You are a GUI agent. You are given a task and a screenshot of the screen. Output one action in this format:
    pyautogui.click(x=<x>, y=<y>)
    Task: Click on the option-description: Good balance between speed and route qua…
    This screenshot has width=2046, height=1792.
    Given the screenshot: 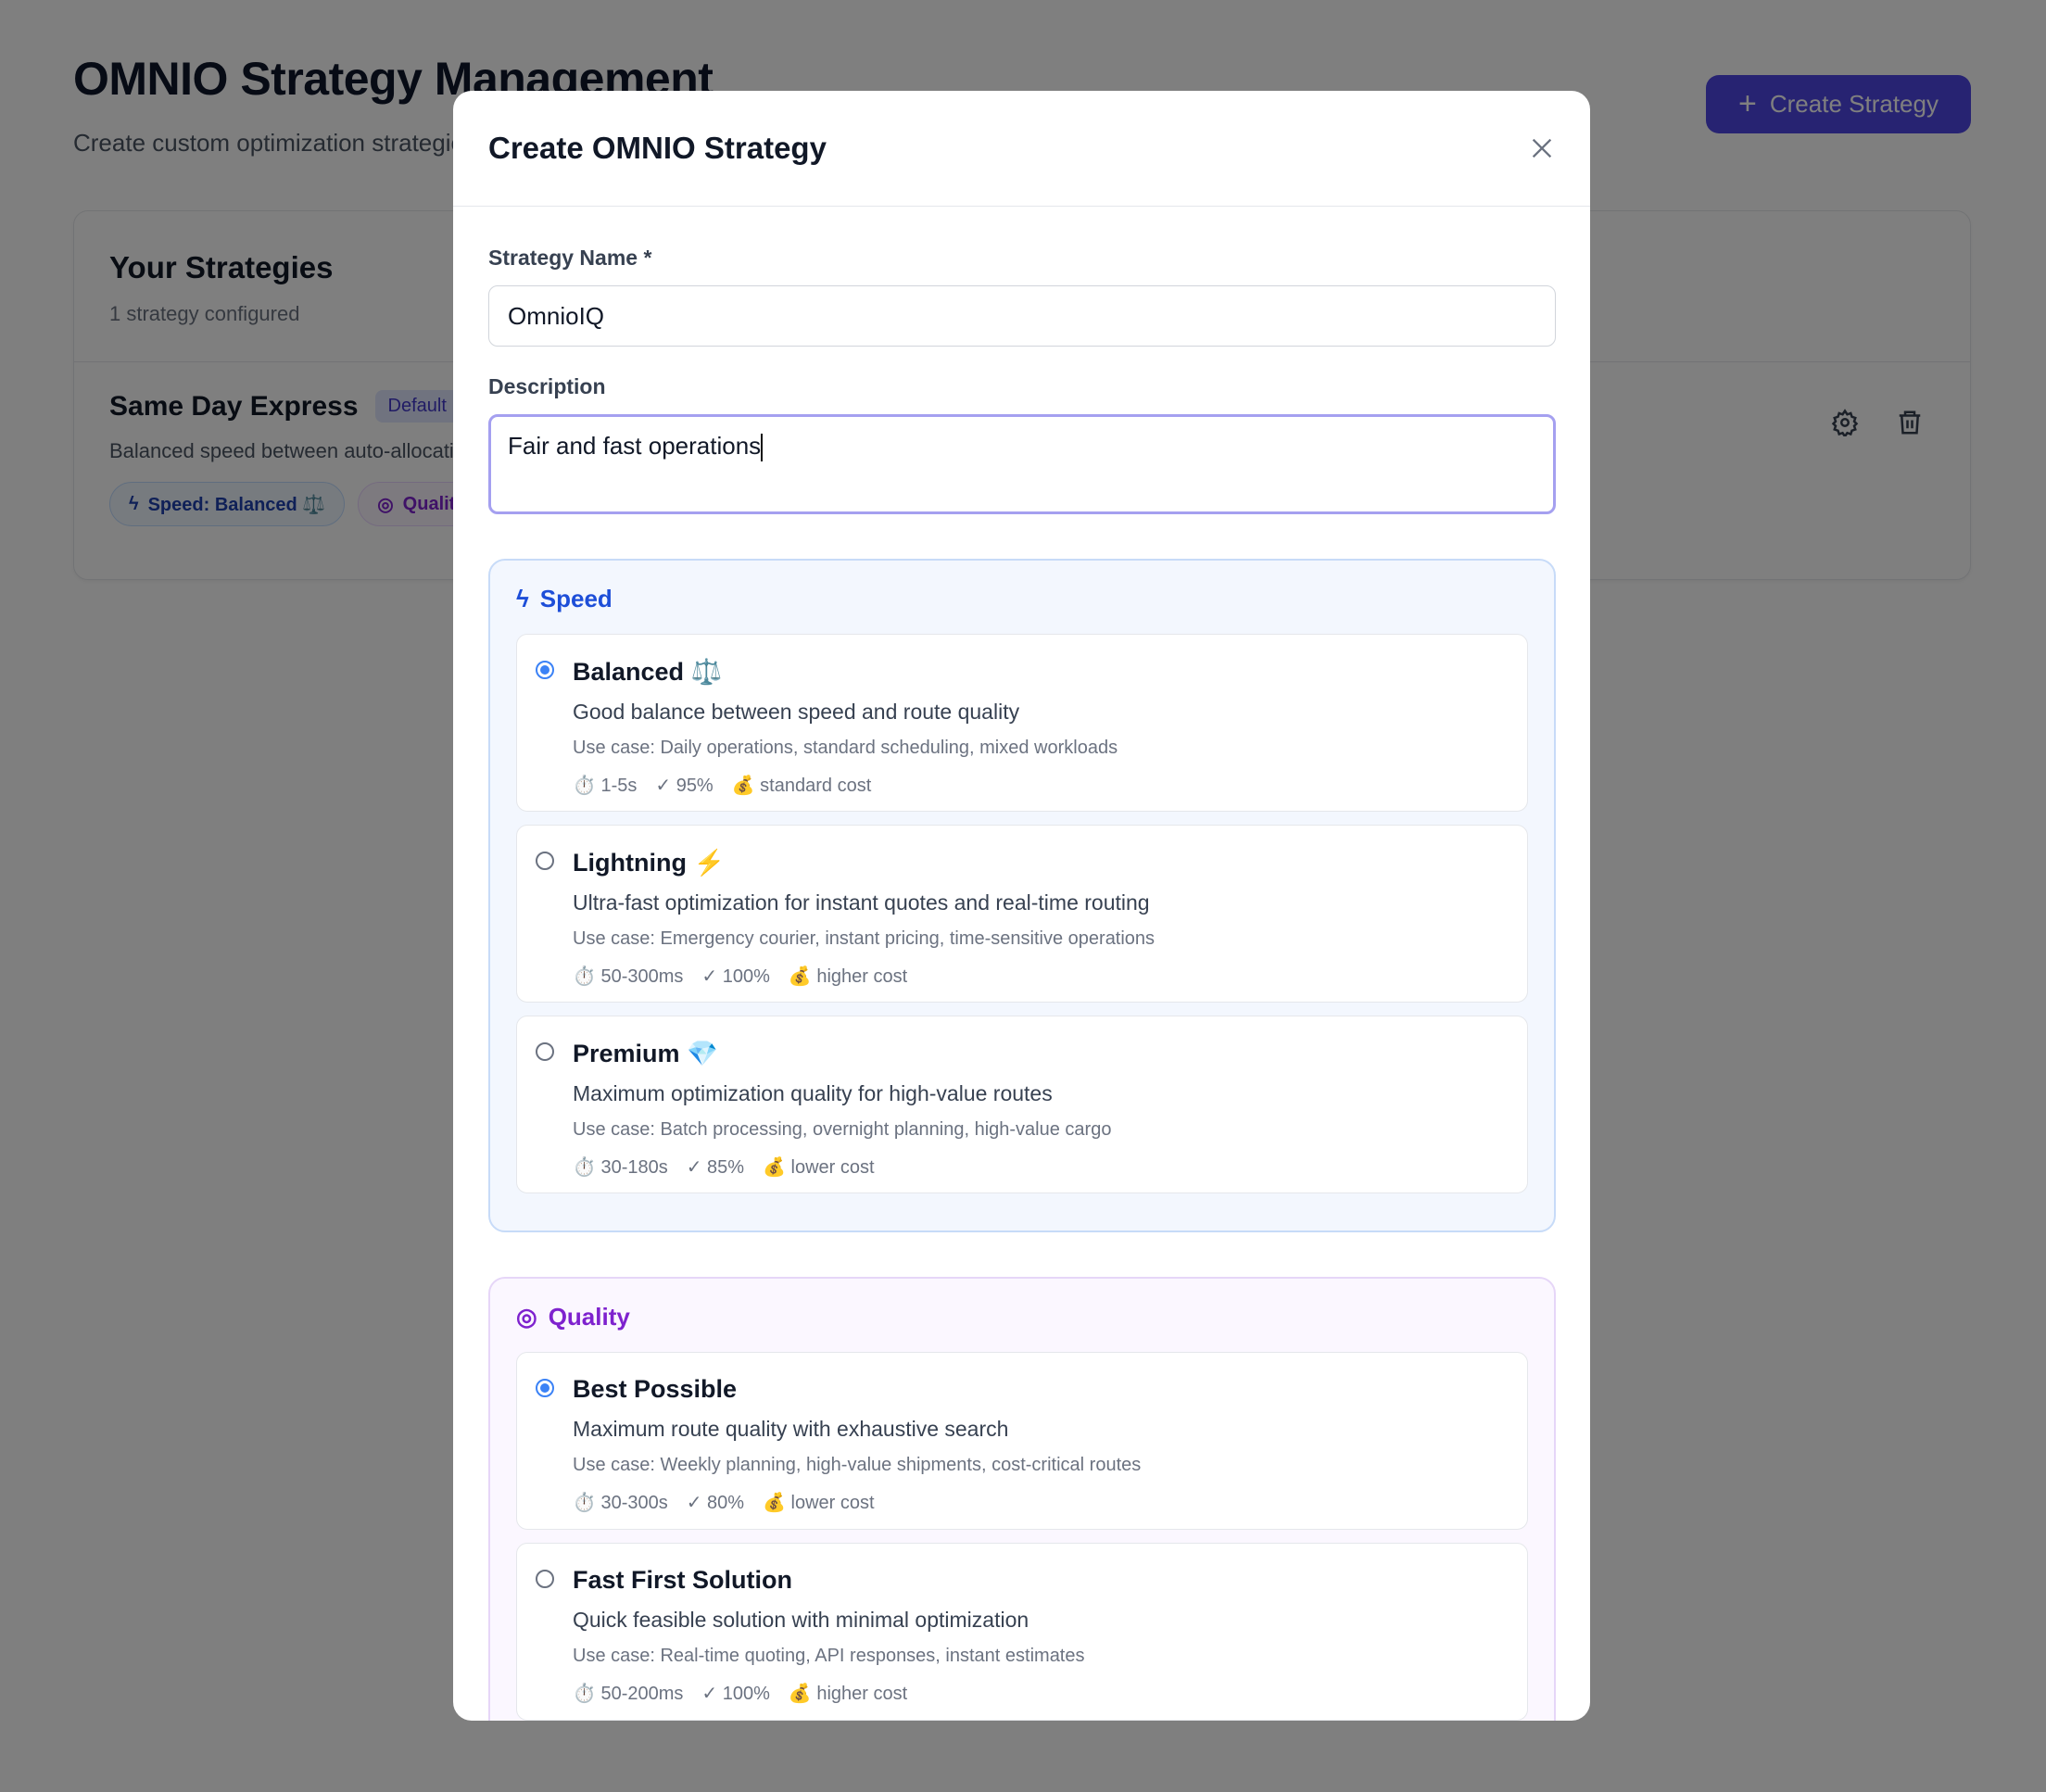 What is the action you would take?
    pyautogui.click(x=796, y=712)
    